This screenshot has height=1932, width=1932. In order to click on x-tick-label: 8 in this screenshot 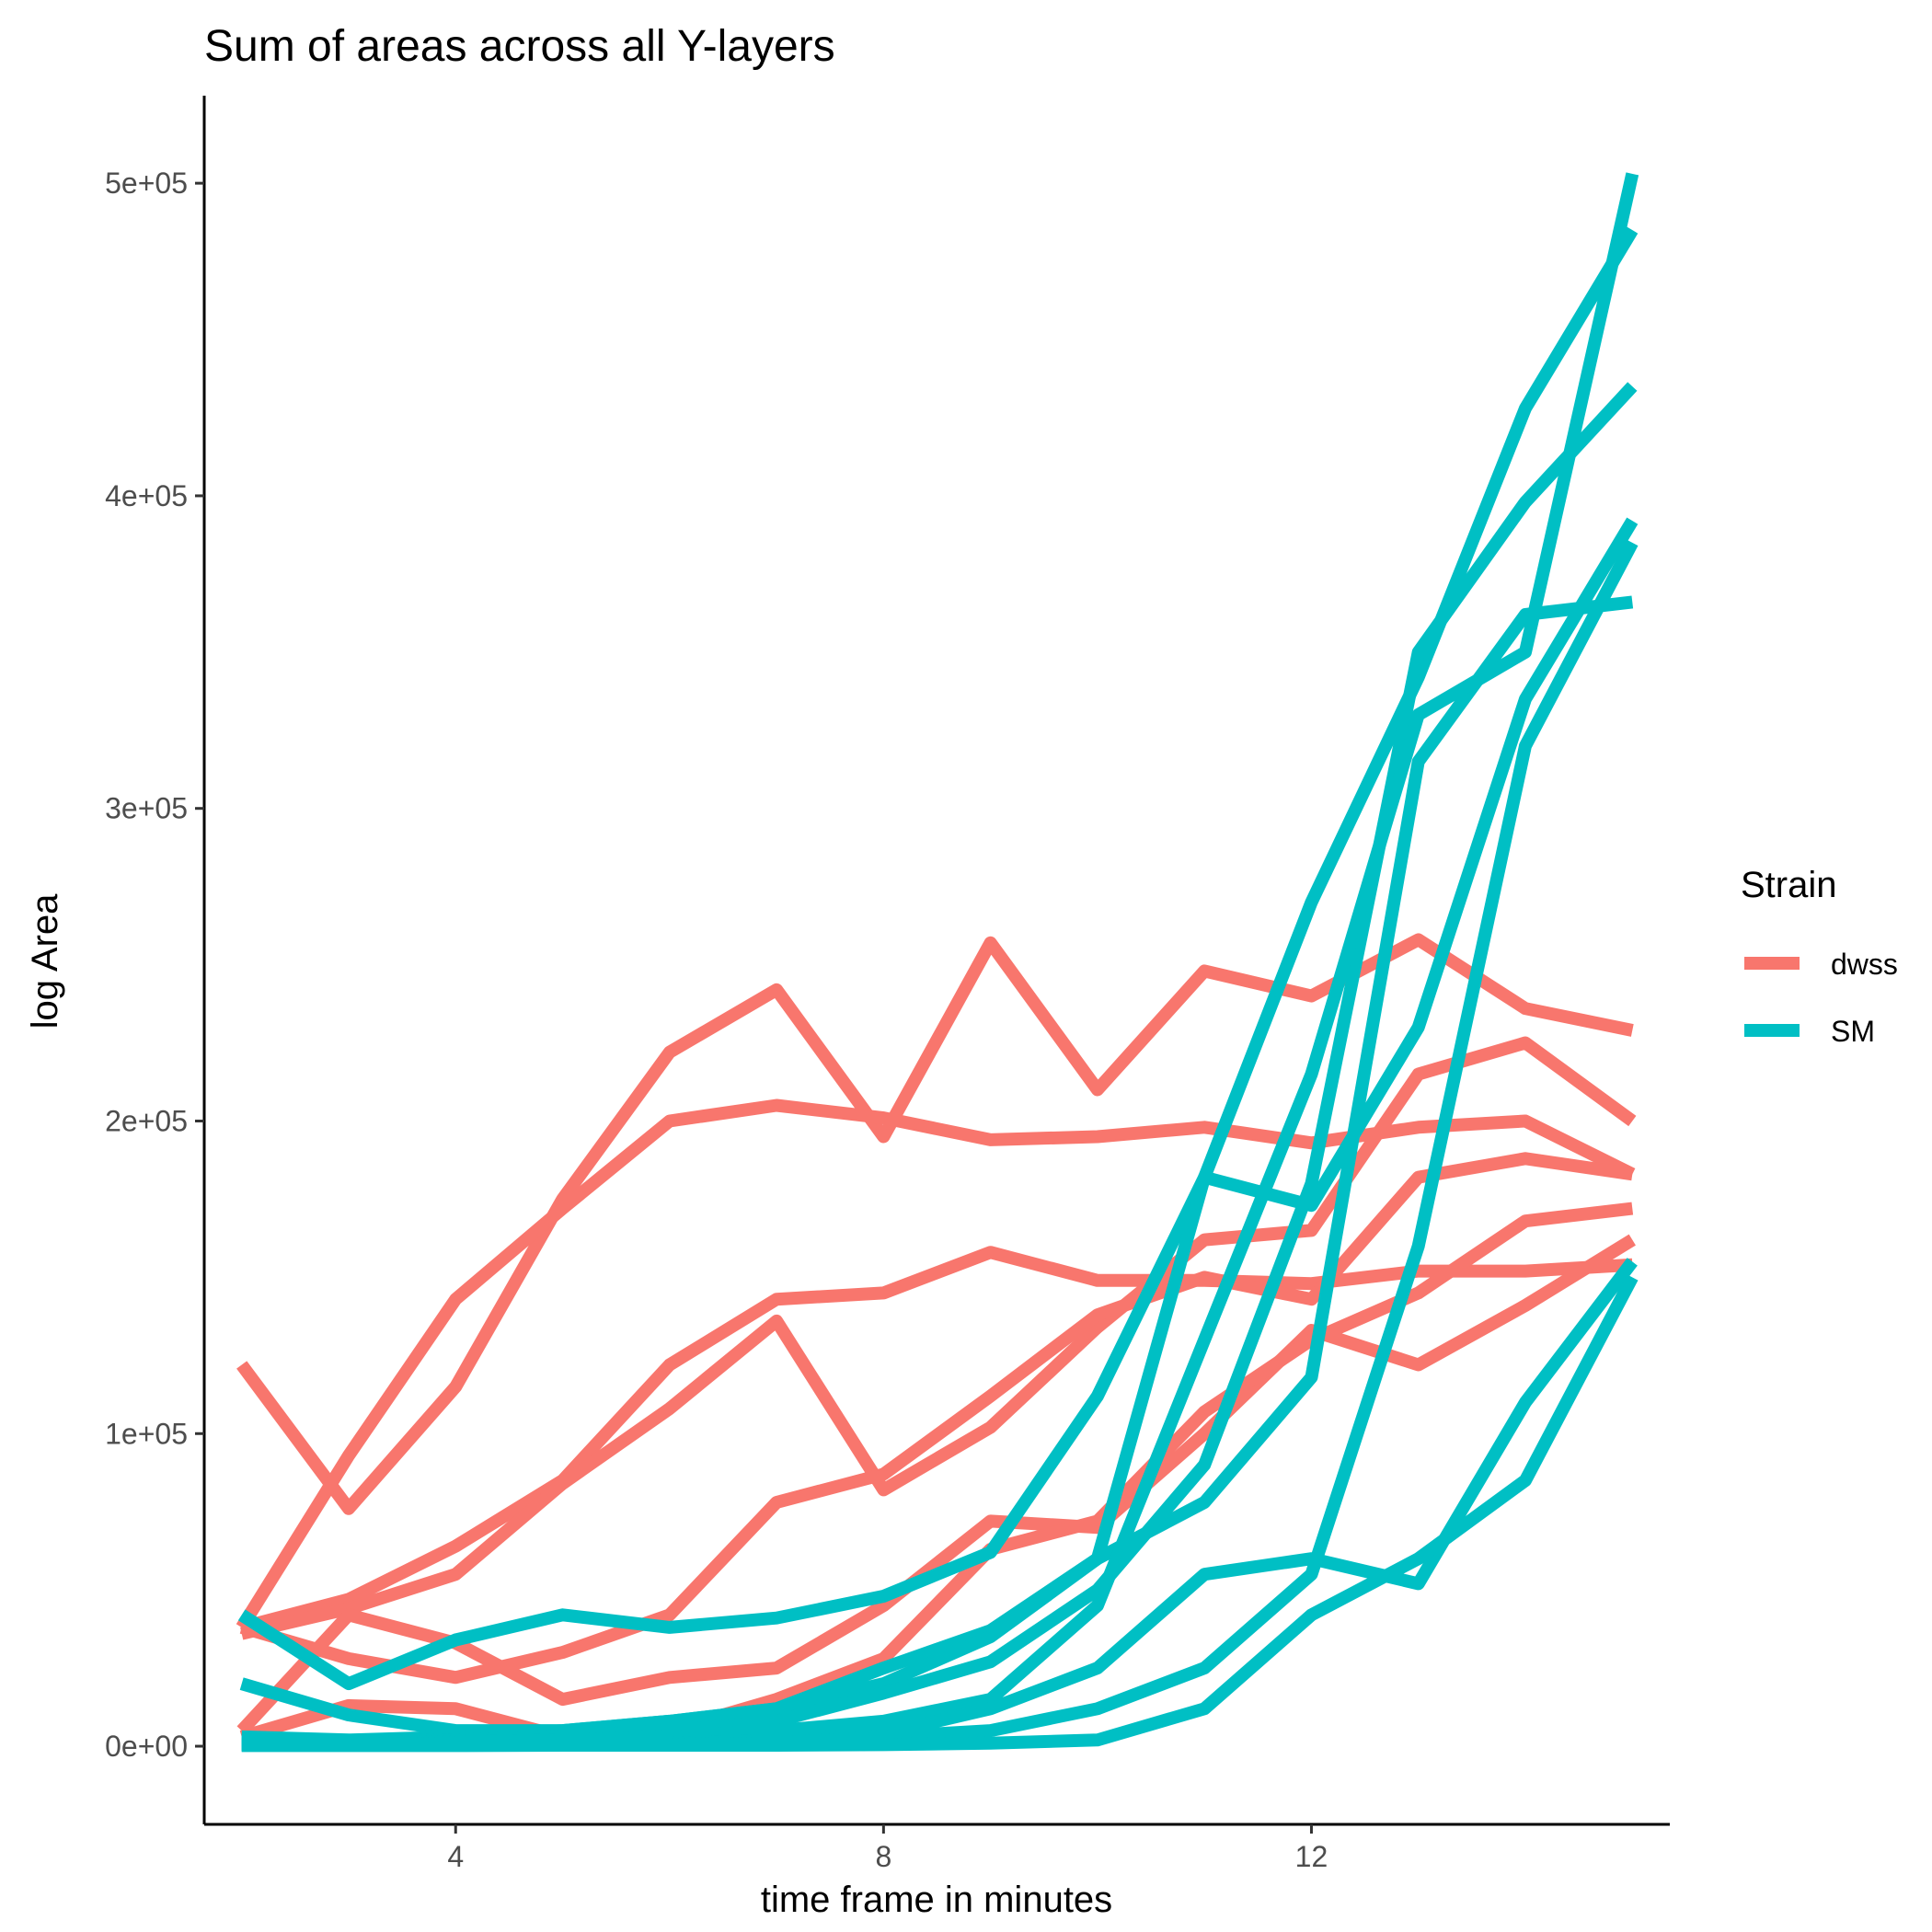, I will do `click(883, 1856)`.